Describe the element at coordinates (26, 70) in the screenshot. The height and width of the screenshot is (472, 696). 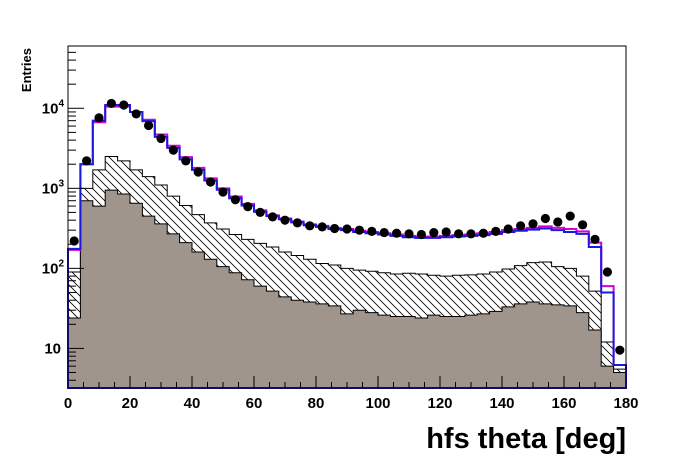
I see `y-axis-title: Entries` at that location.